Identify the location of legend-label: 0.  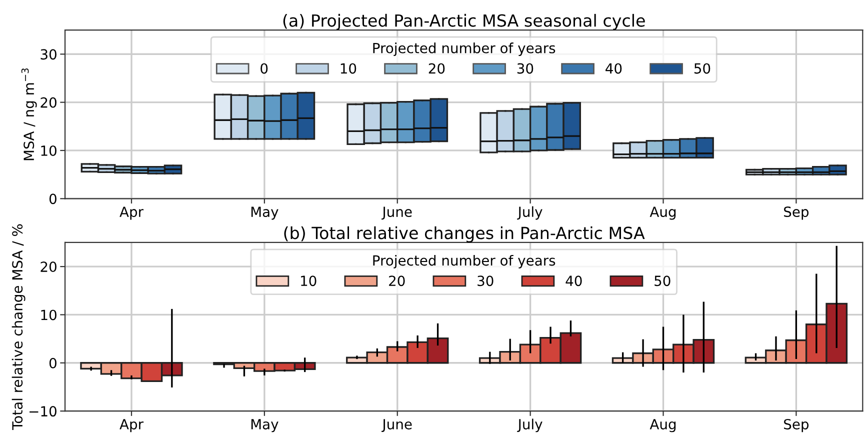
(264, 68).